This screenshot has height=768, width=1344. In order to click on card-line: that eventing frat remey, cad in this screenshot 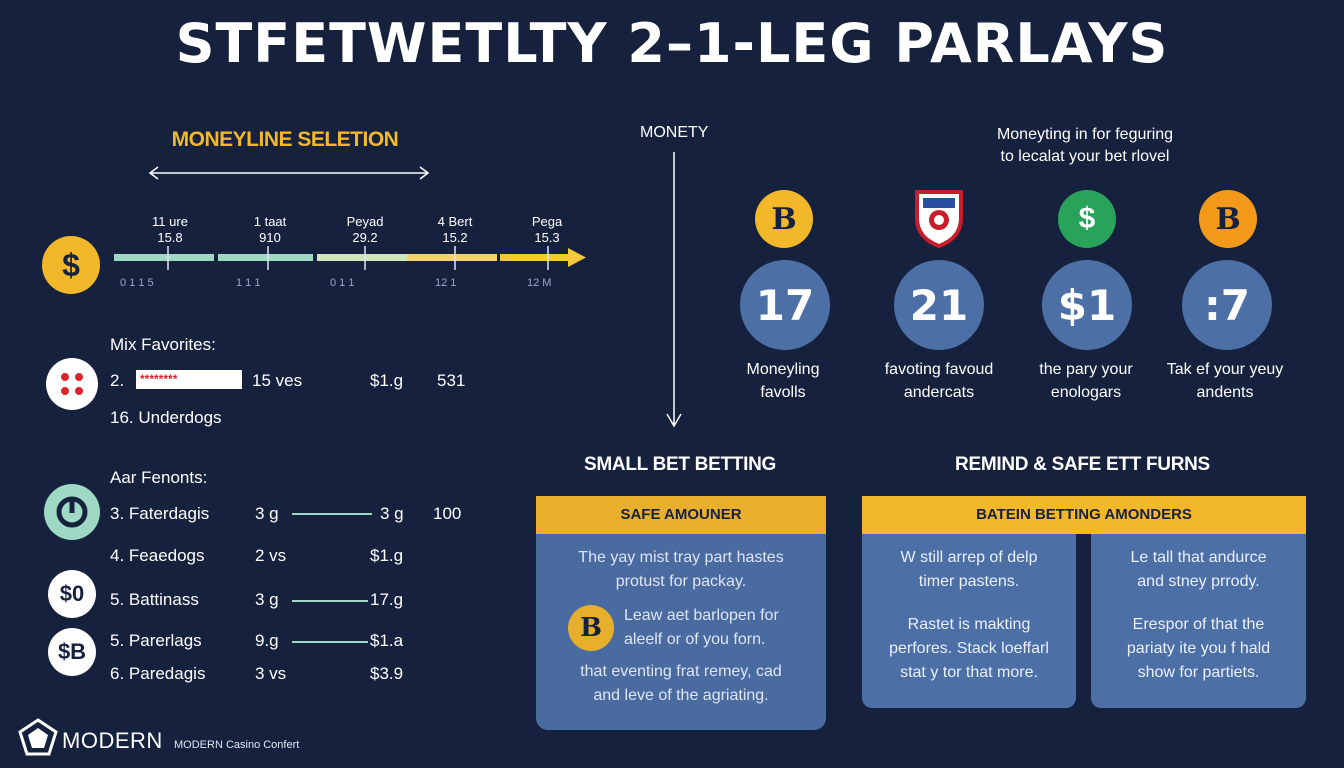, I will do `click(681, 671)`.